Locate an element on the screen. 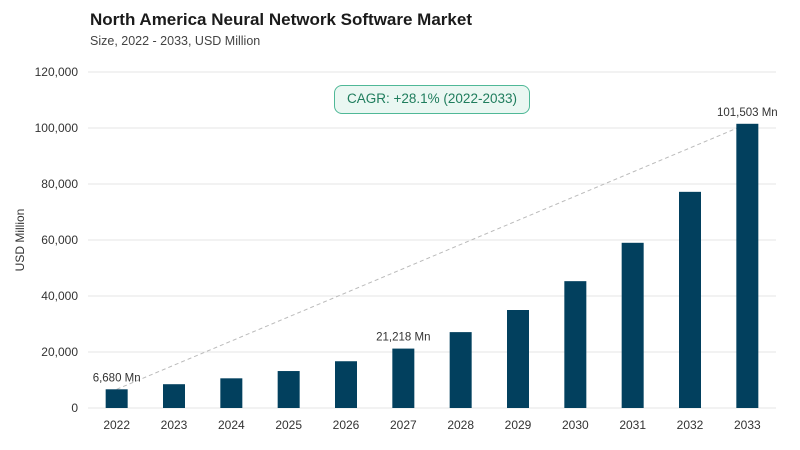 This screenshot has width=800, height=450. bar-2024 is located at coordinates (231, 393).